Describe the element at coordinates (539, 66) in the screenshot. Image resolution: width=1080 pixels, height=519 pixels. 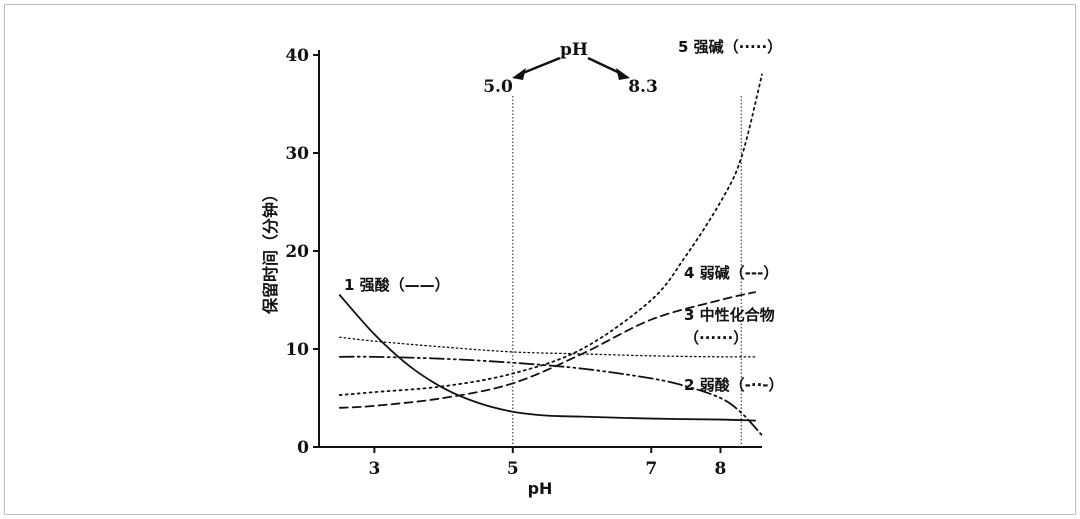
I see `arrow-left` at that location.